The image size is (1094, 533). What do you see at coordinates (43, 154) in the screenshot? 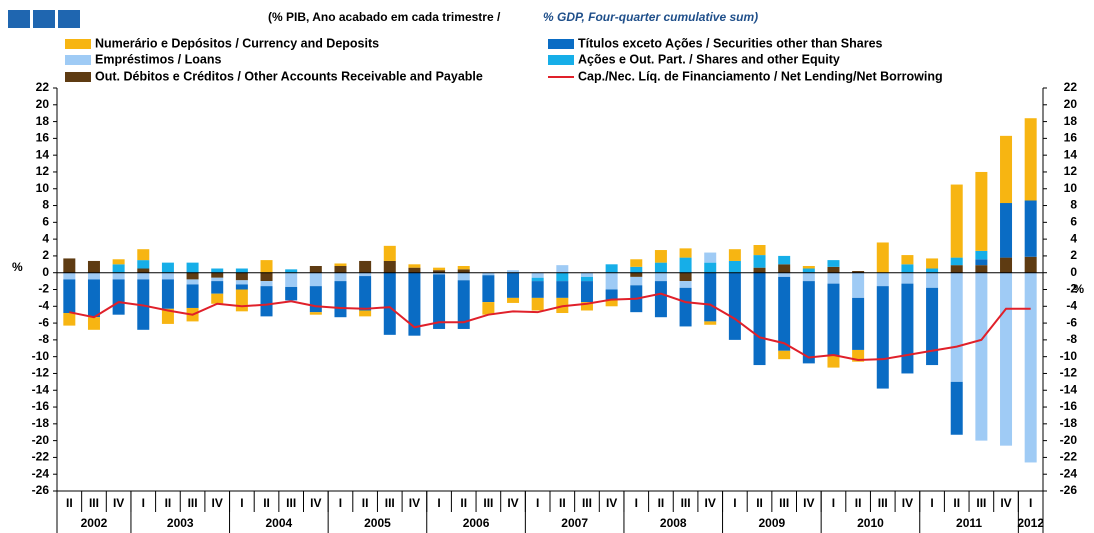
I see `y-tick-label: 14` at bounding box center [43, 154].